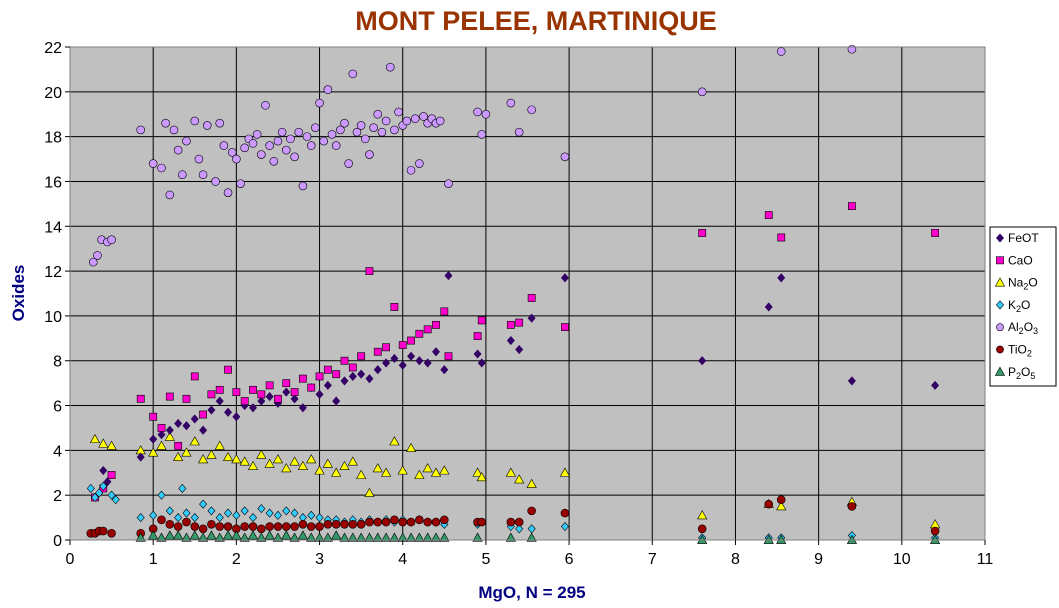 The height and width of the screenshot is (608, 1059). Describe the element at coordinates (902, 559) in the screenshot. I see `x-tick-label: 10` at that location.